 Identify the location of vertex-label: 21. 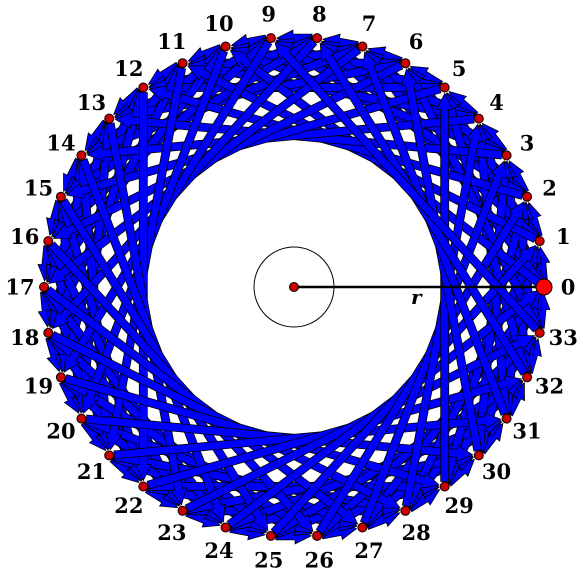
(91, 471).